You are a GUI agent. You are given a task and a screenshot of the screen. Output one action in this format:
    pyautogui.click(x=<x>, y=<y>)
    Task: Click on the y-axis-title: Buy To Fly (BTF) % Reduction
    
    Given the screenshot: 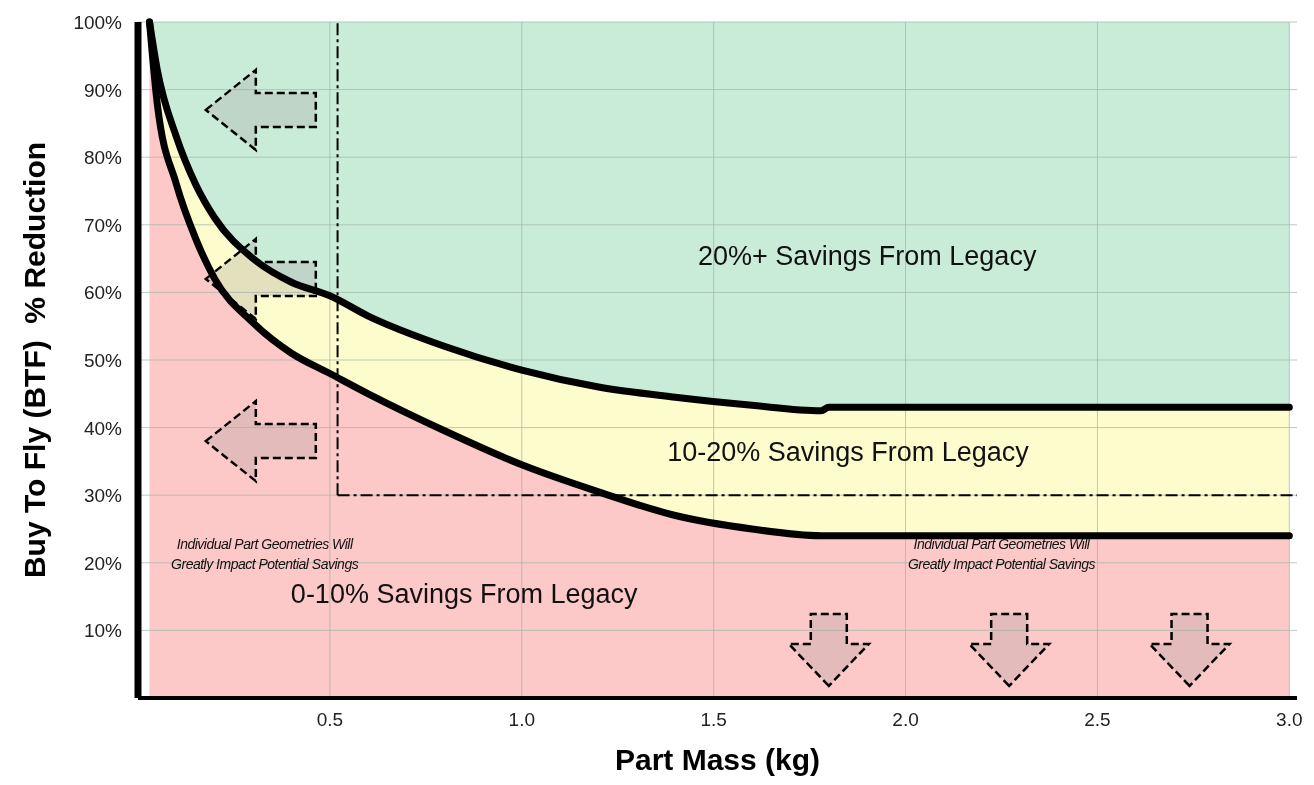 What is the action you would take?
    pyautogui.click(x=34, y=360)
    